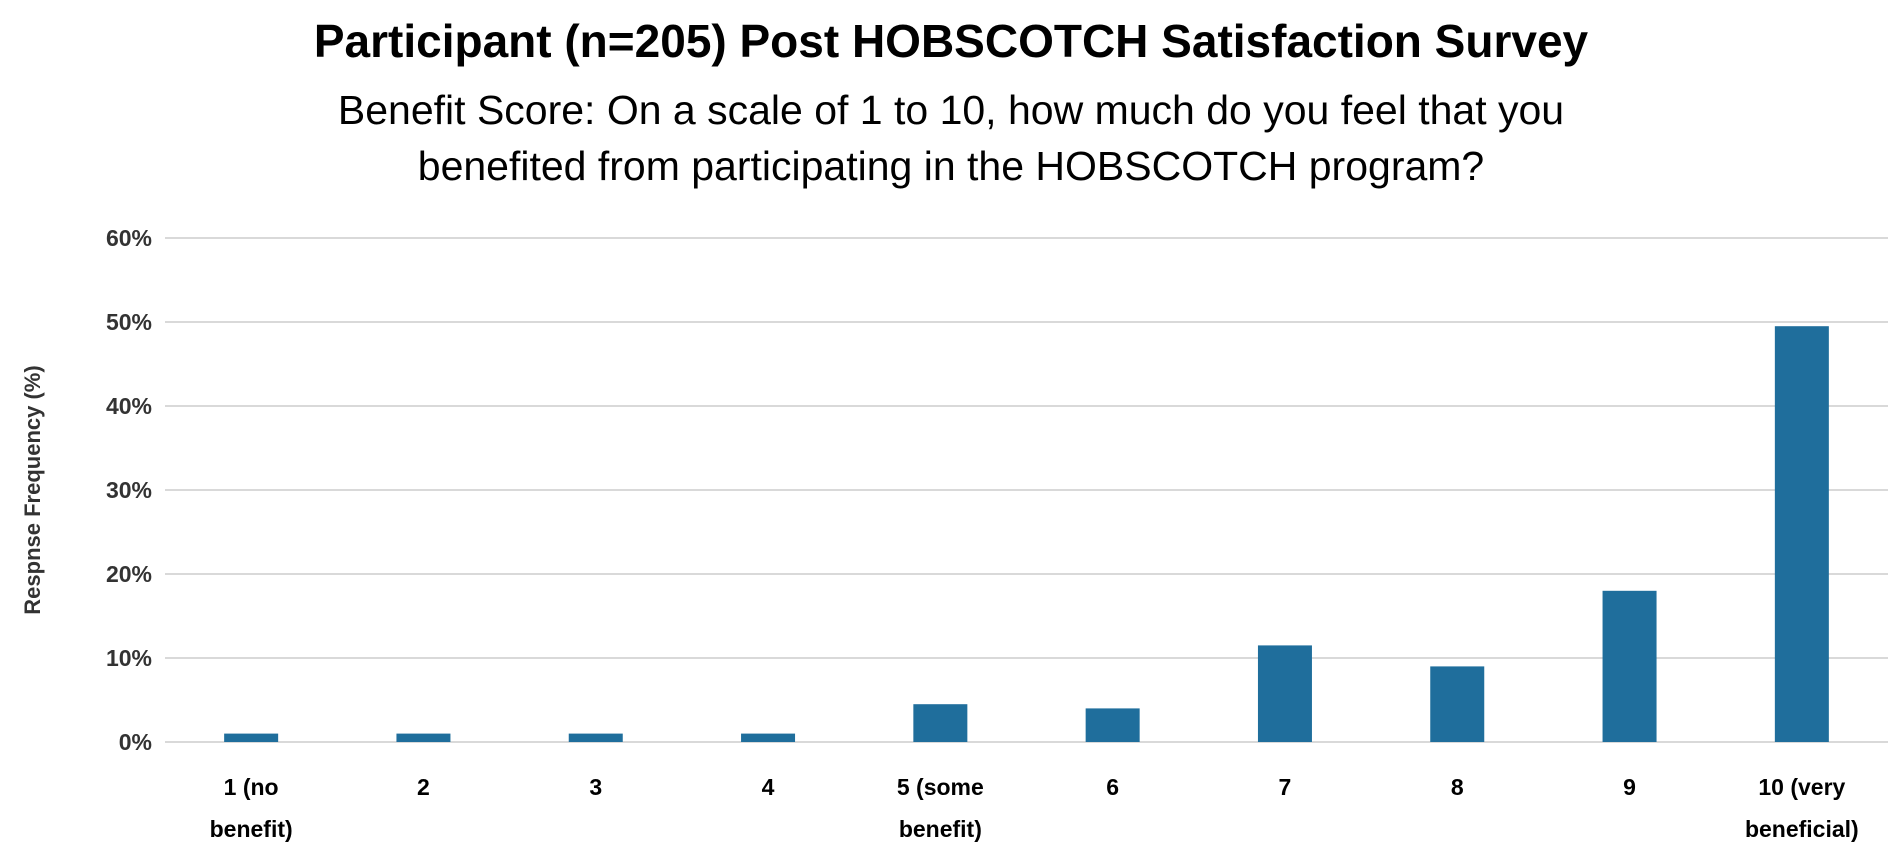 The height and width of the screenshot is (861, 1902). What do you see at coordinates (129, 658) in the screenshot?
I see `y-tick-label: 10%` at bounding box center [129, 658].